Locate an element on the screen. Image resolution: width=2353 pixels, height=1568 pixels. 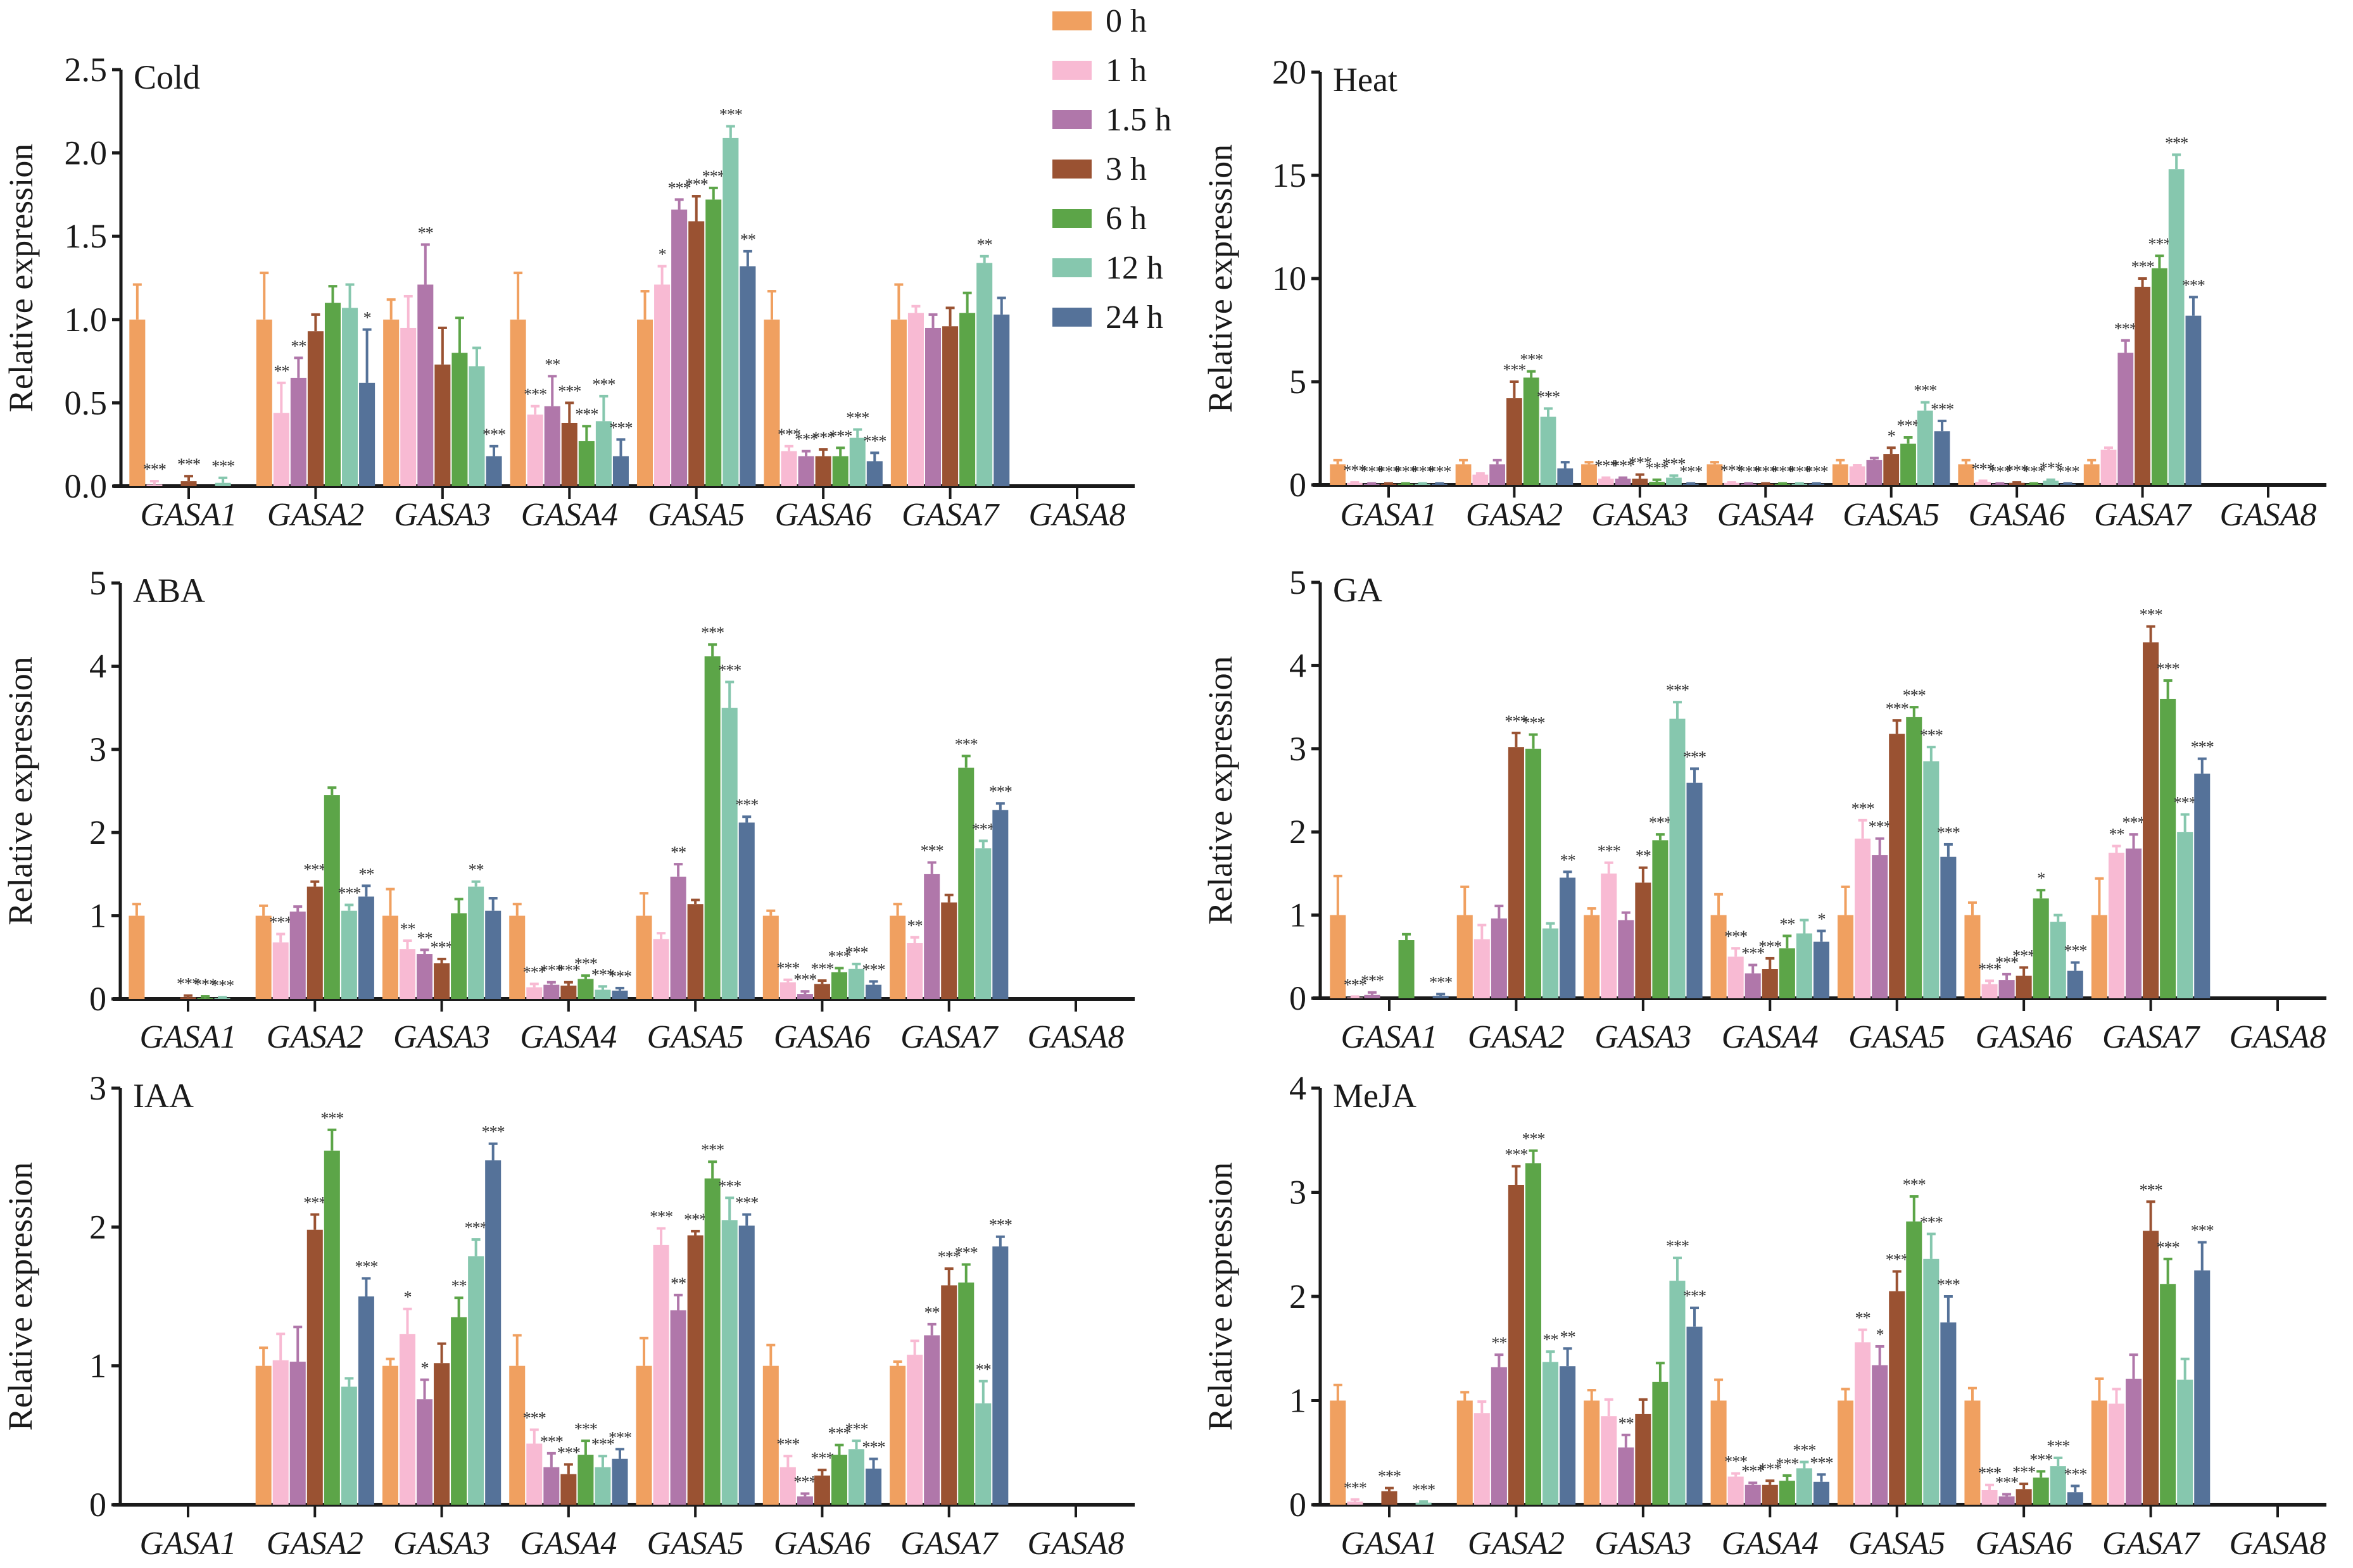
x-tick-label: GASA6 is located at coordinates (2024, 1544).